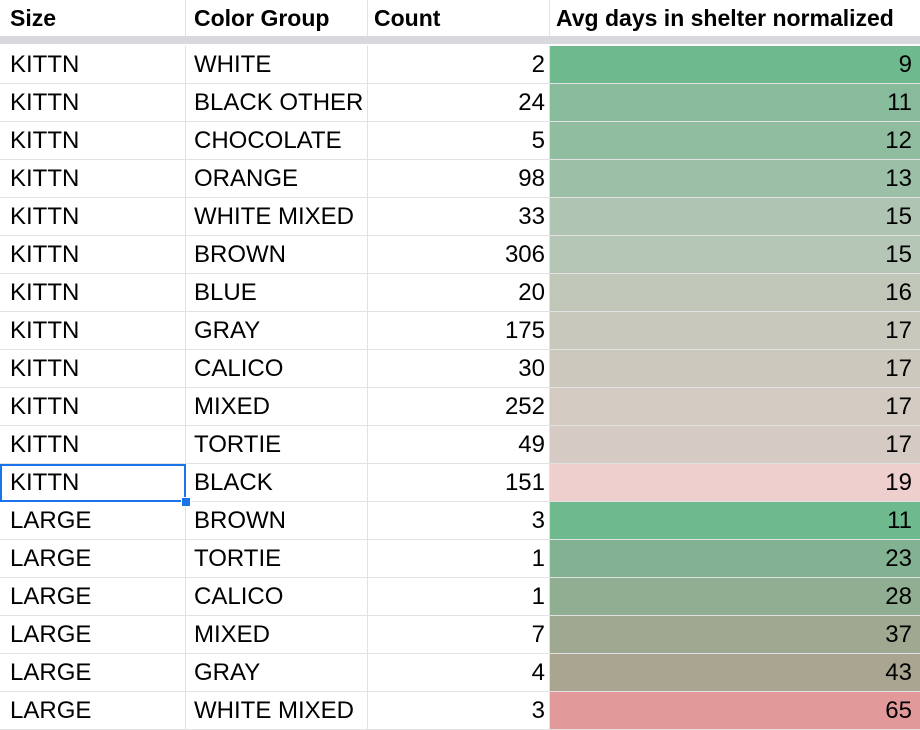 The image size is (920, 730). What do you see at coordinates (735, 559) in the screenshot?
I see `cell-avg-days: 23` at bounding box center [735, 559].